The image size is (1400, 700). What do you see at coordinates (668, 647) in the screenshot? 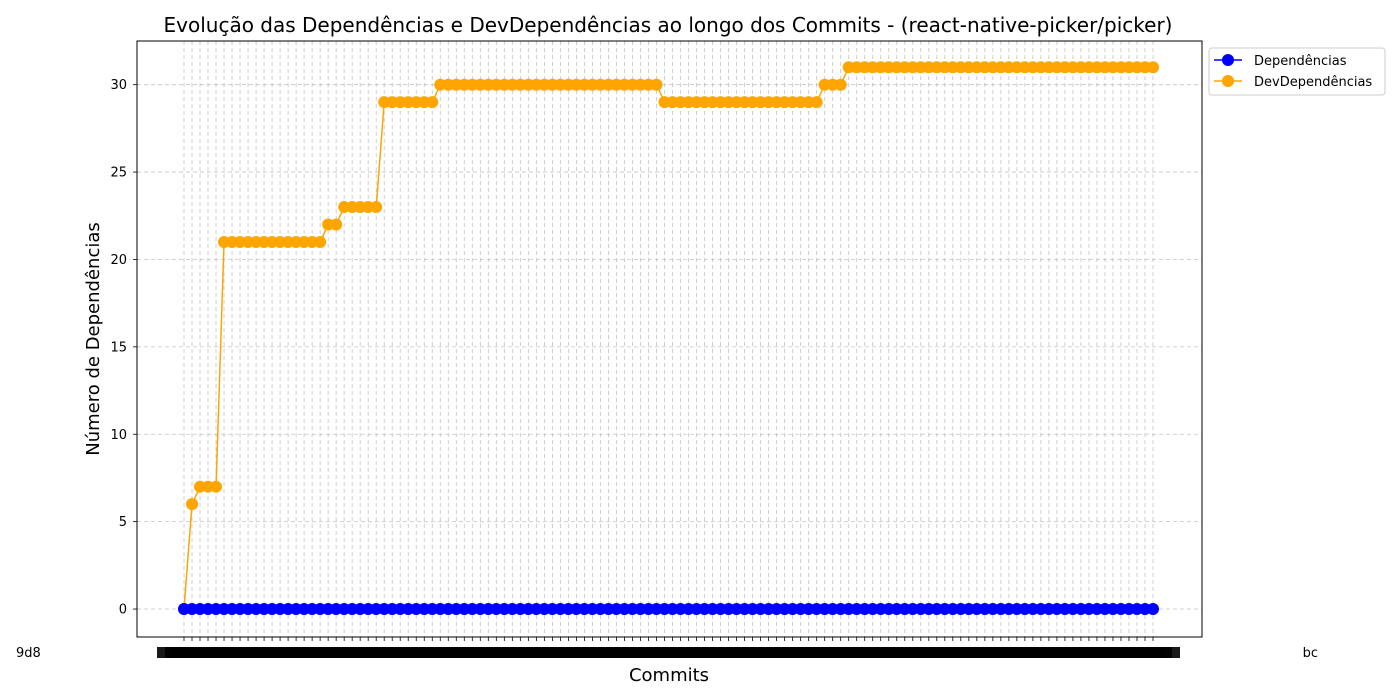
I see `x-ticks` at bounding box center [668, 647].